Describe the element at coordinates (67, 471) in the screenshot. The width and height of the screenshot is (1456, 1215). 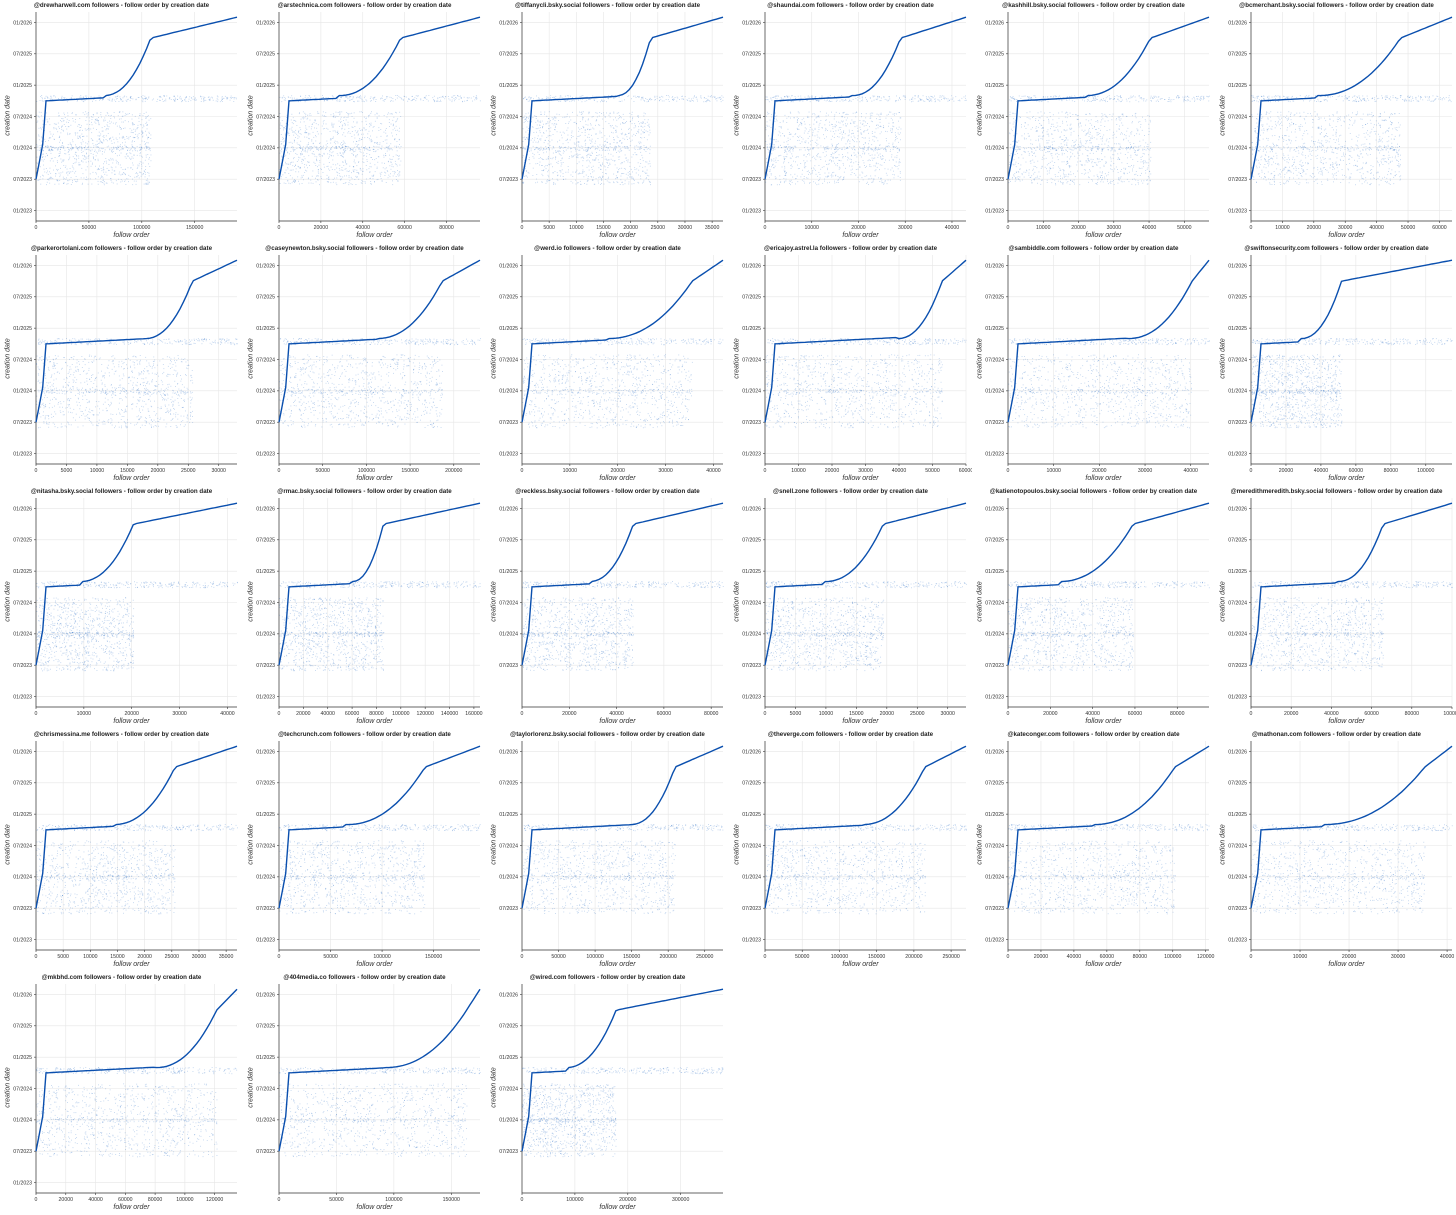
I see `x-tick-label: 5000` at that location.